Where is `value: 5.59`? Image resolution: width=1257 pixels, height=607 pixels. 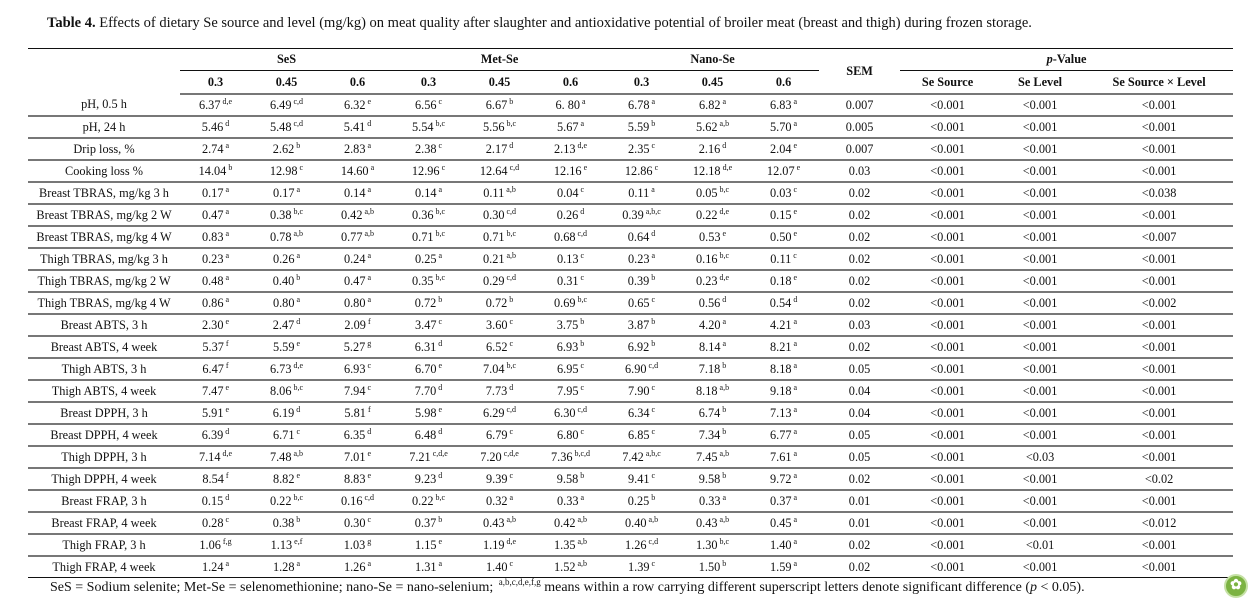 value: 5.59 is located at coordinates (283, 346).